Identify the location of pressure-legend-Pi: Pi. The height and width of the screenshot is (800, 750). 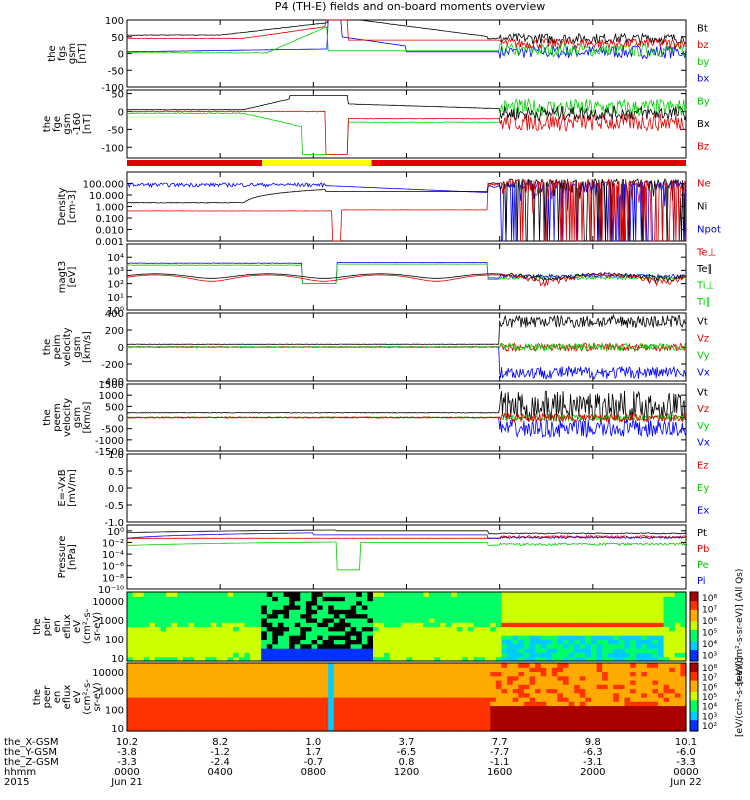
(701, 581).